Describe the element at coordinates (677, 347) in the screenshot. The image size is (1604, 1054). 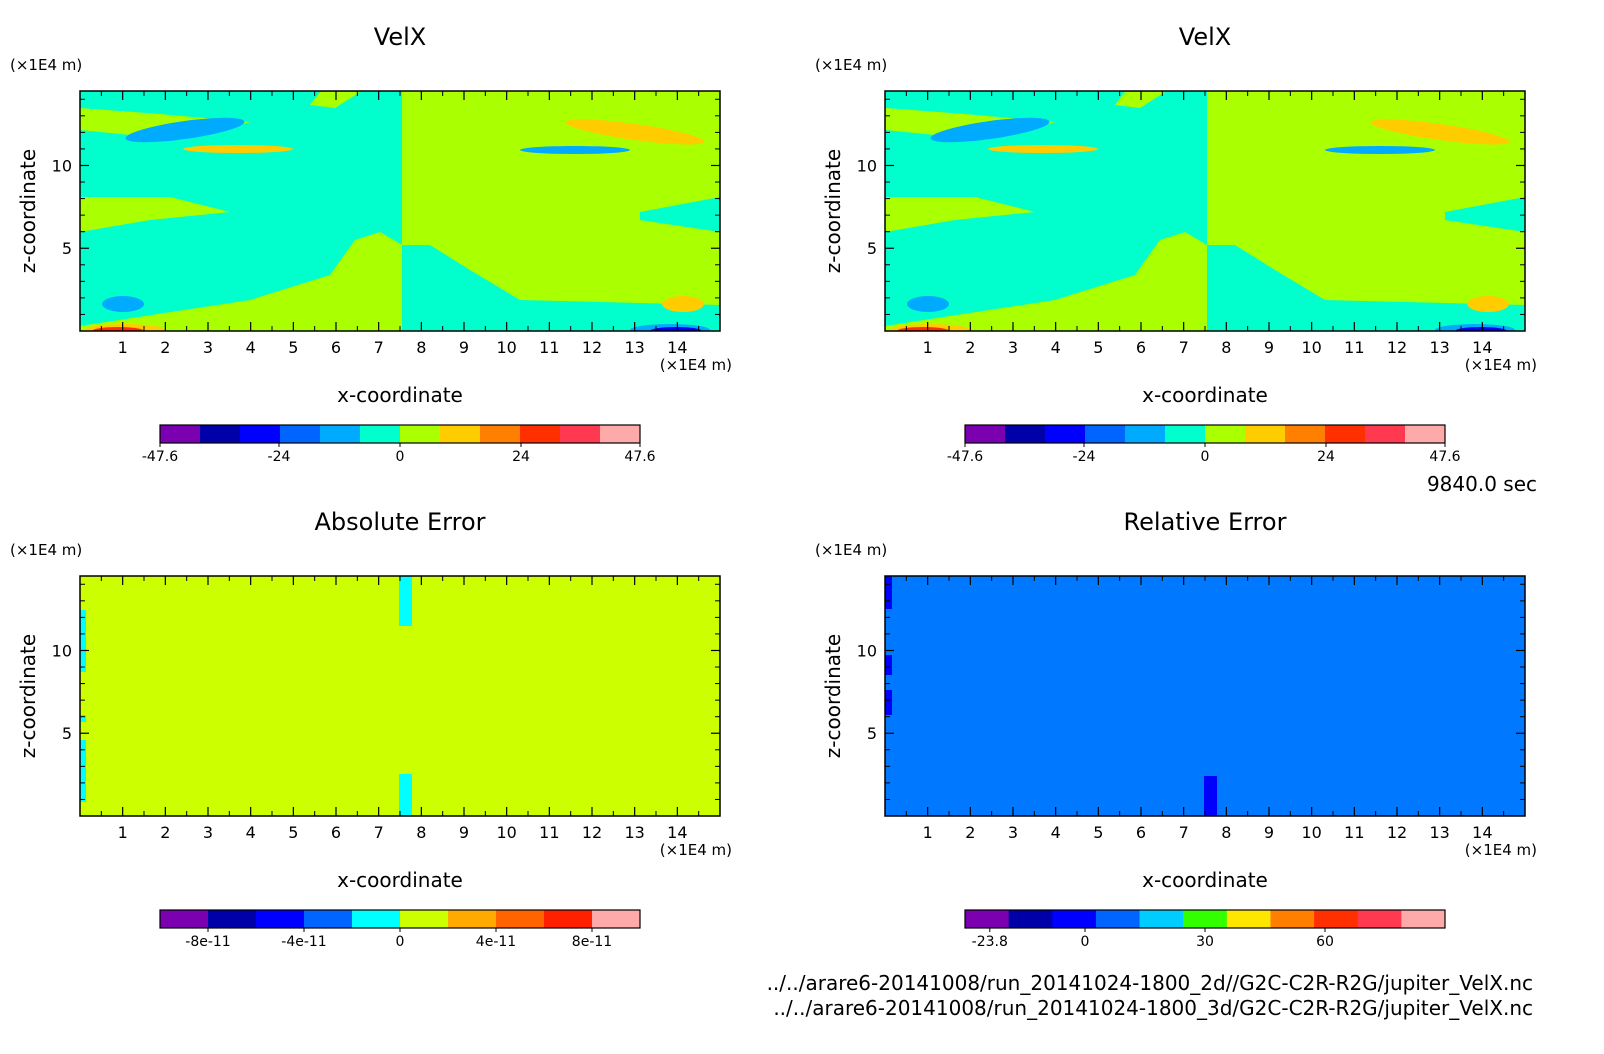
I see `x-tick-label: 14` at that location.